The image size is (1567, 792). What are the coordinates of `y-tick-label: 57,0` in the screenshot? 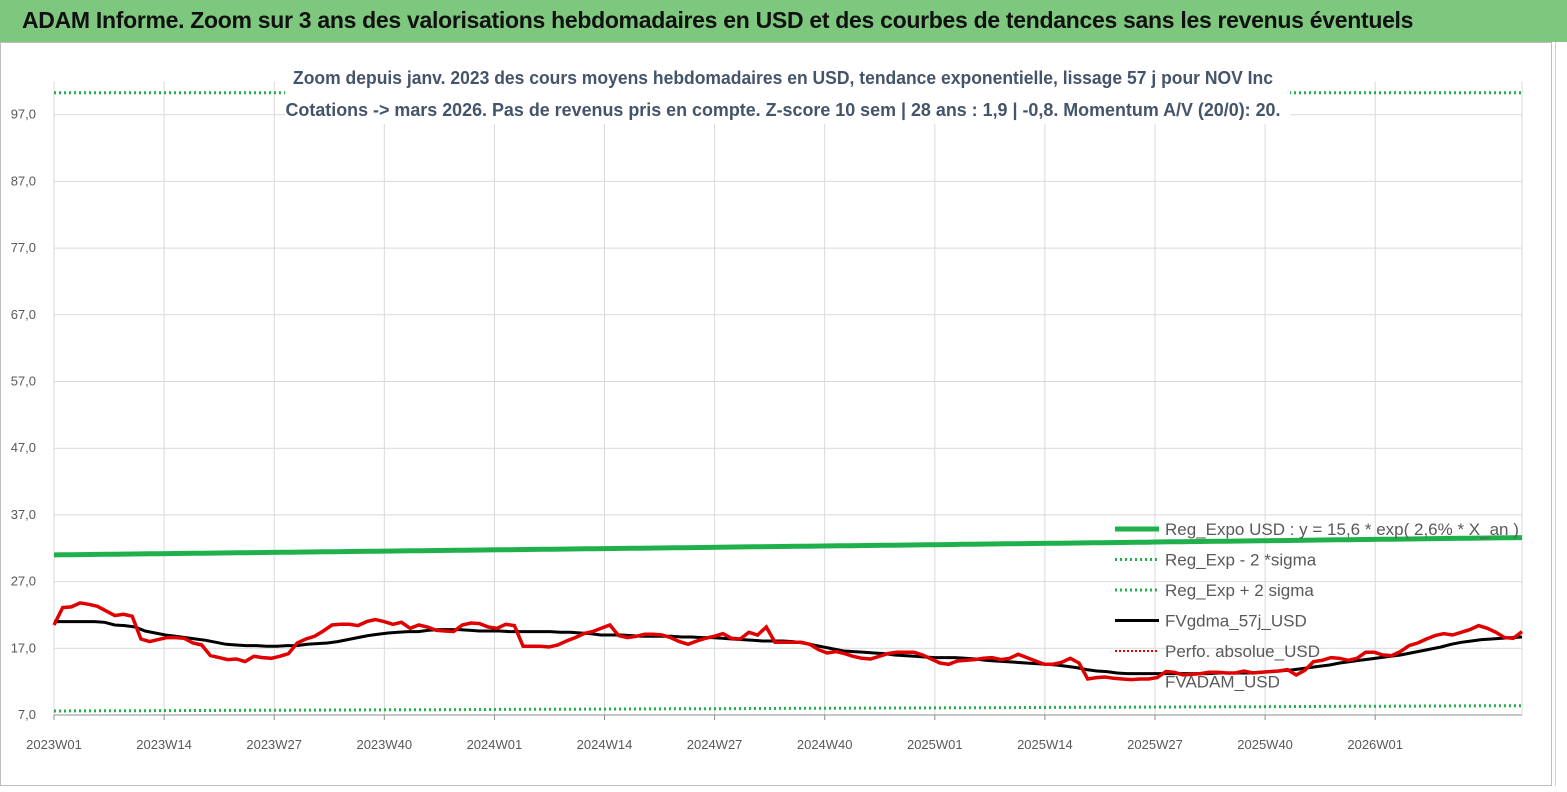 It's located at (23, 381).